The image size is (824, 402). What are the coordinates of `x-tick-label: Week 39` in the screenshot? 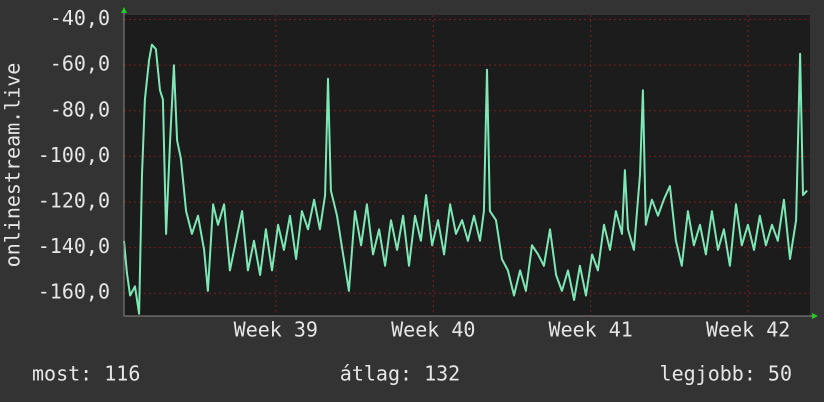 It's located at (276, 330).